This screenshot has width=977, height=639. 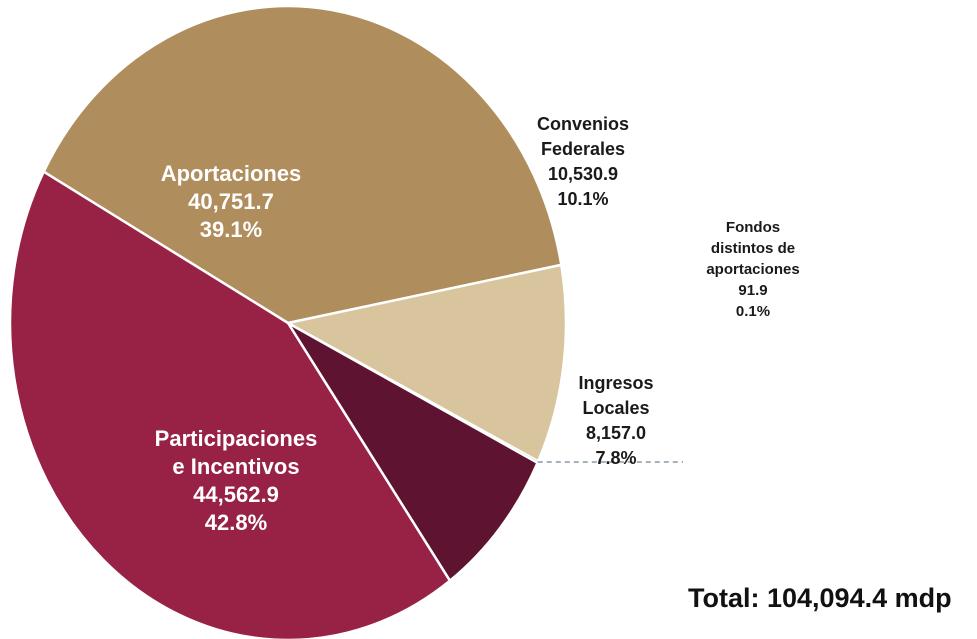 I want to click on slice-label-convenios-federales: Convenios Federales 10,530.9 10.1%, so click(x=583, y=161).